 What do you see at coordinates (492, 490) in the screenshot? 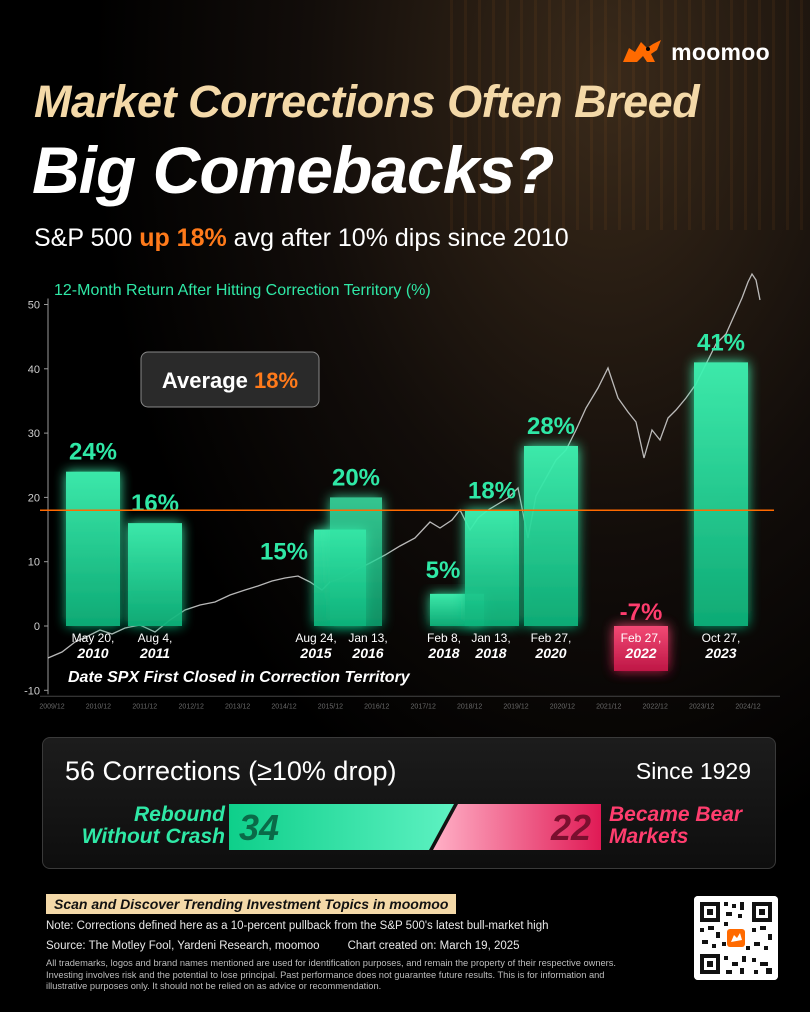
I see `bar-value-label: 18%` at bounding box center [492, 490].